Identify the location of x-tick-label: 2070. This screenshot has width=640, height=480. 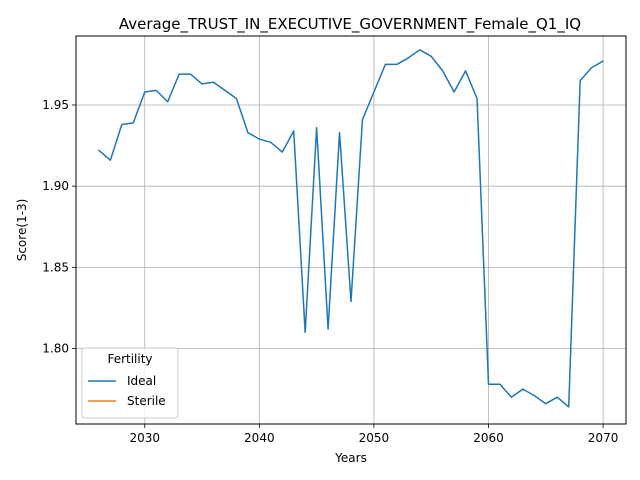
(603, 438).